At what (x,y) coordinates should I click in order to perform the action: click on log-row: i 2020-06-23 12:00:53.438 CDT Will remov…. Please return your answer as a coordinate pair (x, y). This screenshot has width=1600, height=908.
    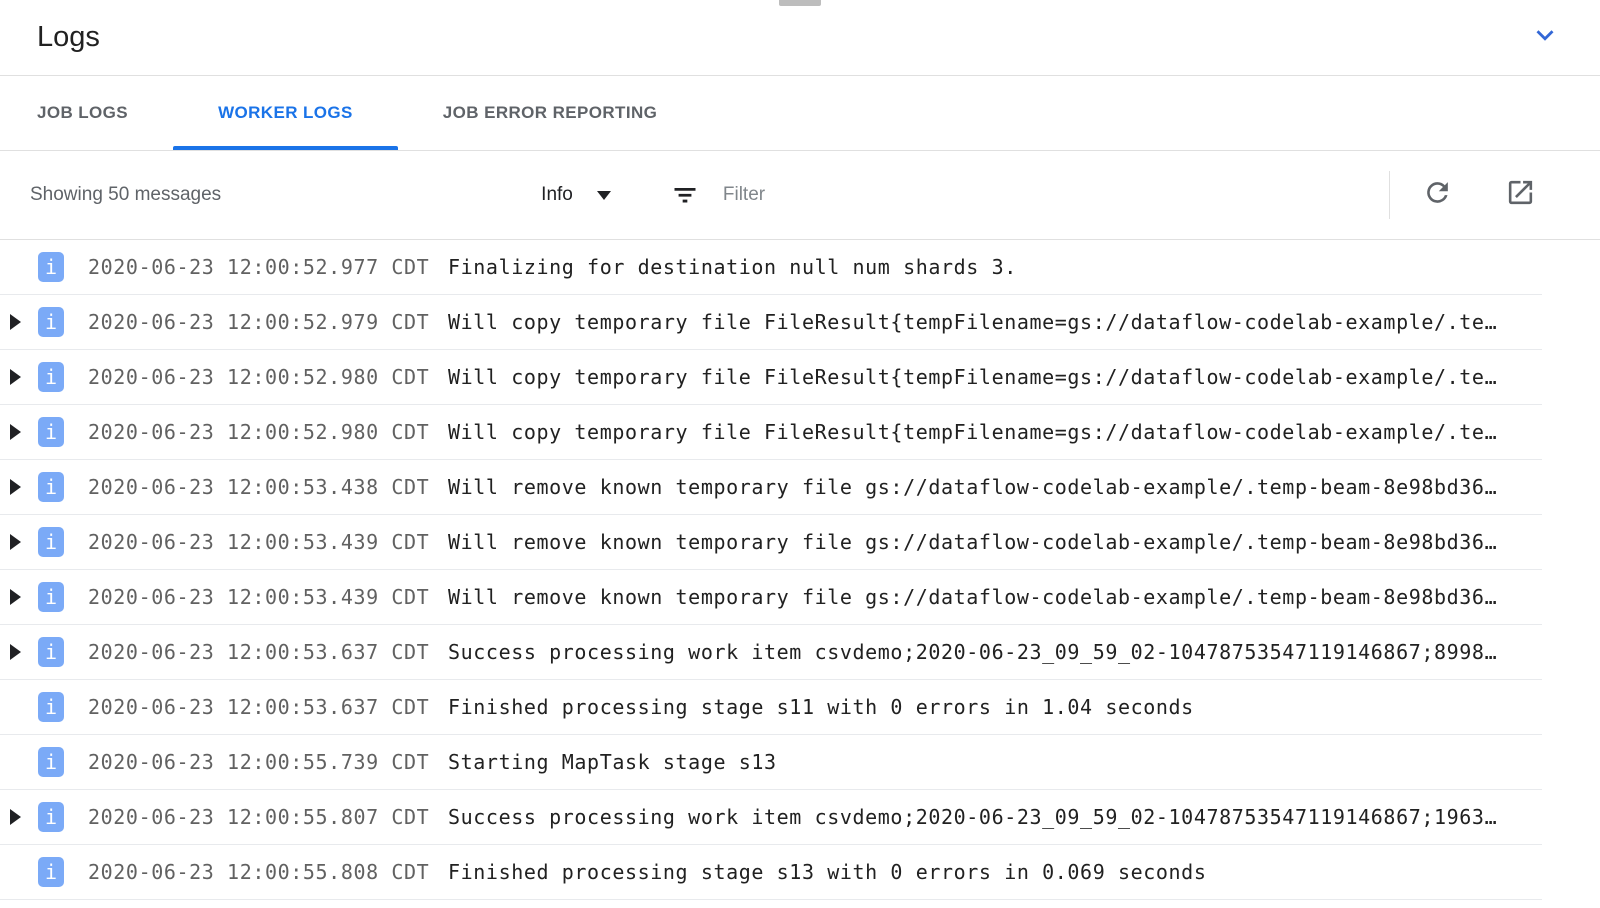
    Looking at the image, I should click on (771, 487).